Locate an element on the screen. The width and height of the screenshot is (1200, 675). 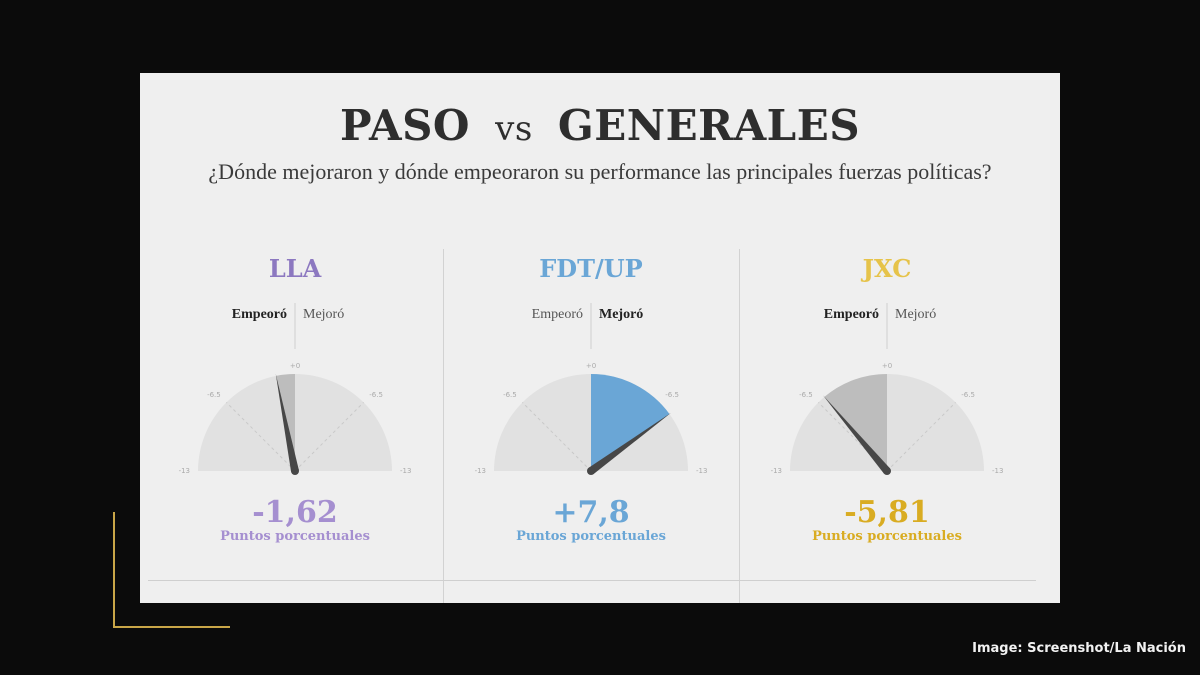
gauge-tick-label-1-3: -6.5 is located at coordinates (672, 395).